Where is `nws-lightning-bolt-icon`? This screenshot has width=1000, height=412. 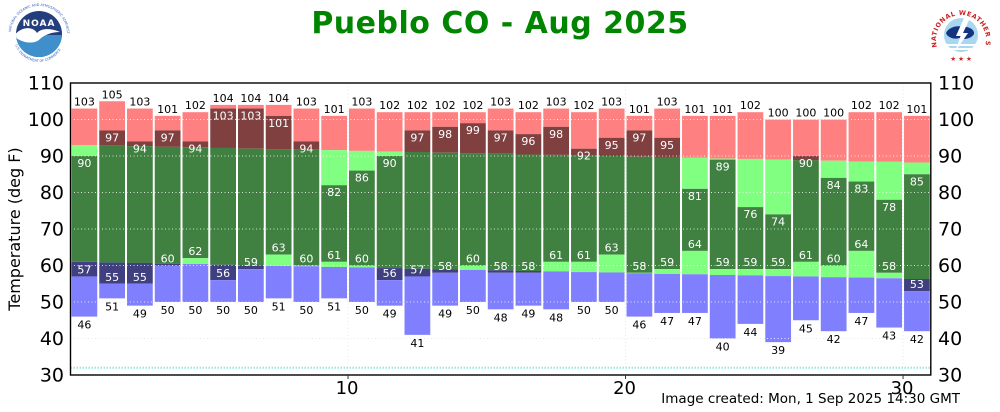 nws-lightning-bolt-icon is located at coordinates (962, 35).